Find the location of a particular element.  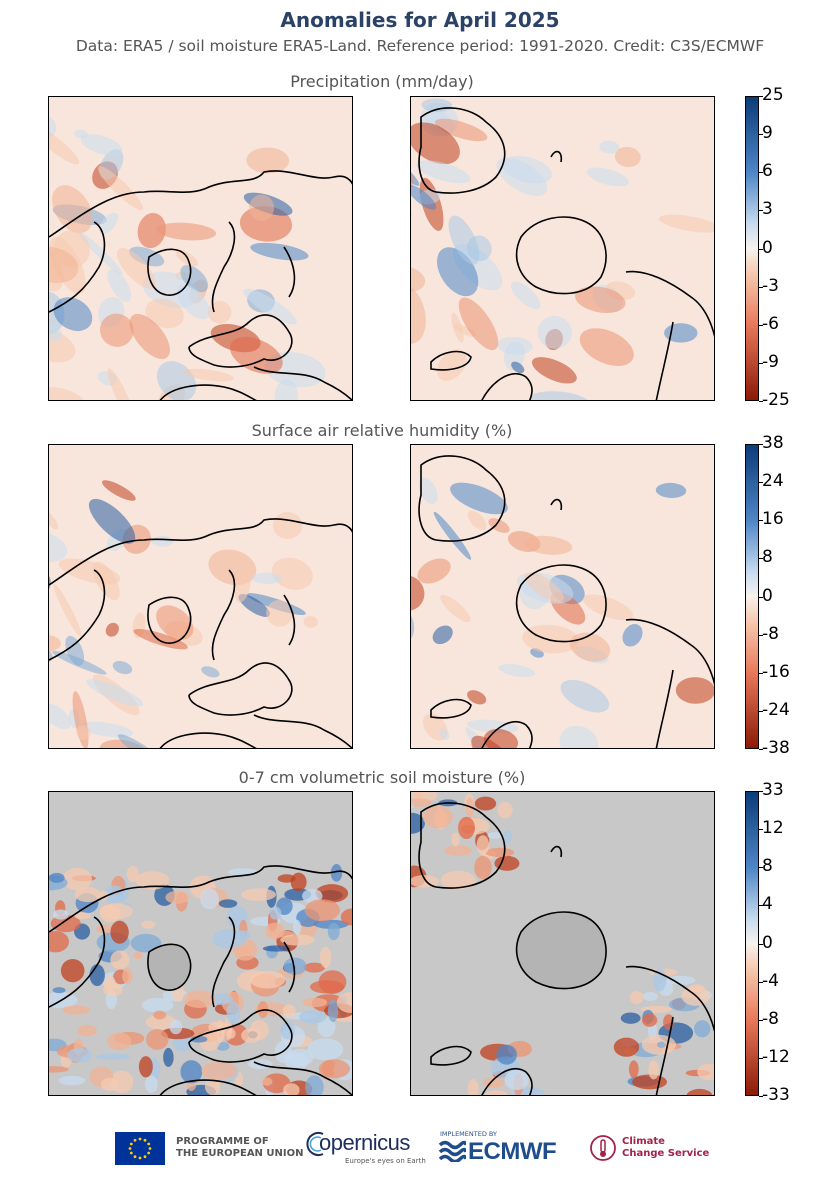

humidity-arctic-map is located at coordinates (200, 596).